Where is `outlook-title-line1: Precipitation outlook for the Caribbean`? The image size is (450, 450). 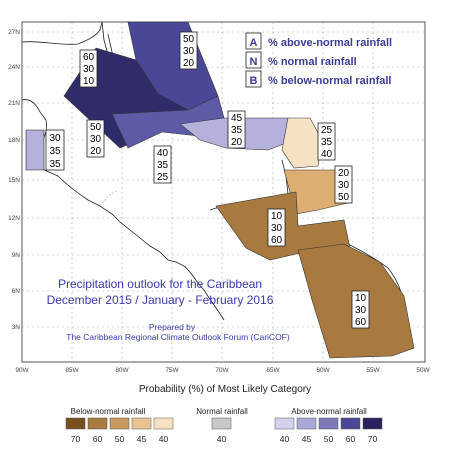 outlook-title-line1: Precipitation outlook for the Caribbean is located at coordinates (160, 284).